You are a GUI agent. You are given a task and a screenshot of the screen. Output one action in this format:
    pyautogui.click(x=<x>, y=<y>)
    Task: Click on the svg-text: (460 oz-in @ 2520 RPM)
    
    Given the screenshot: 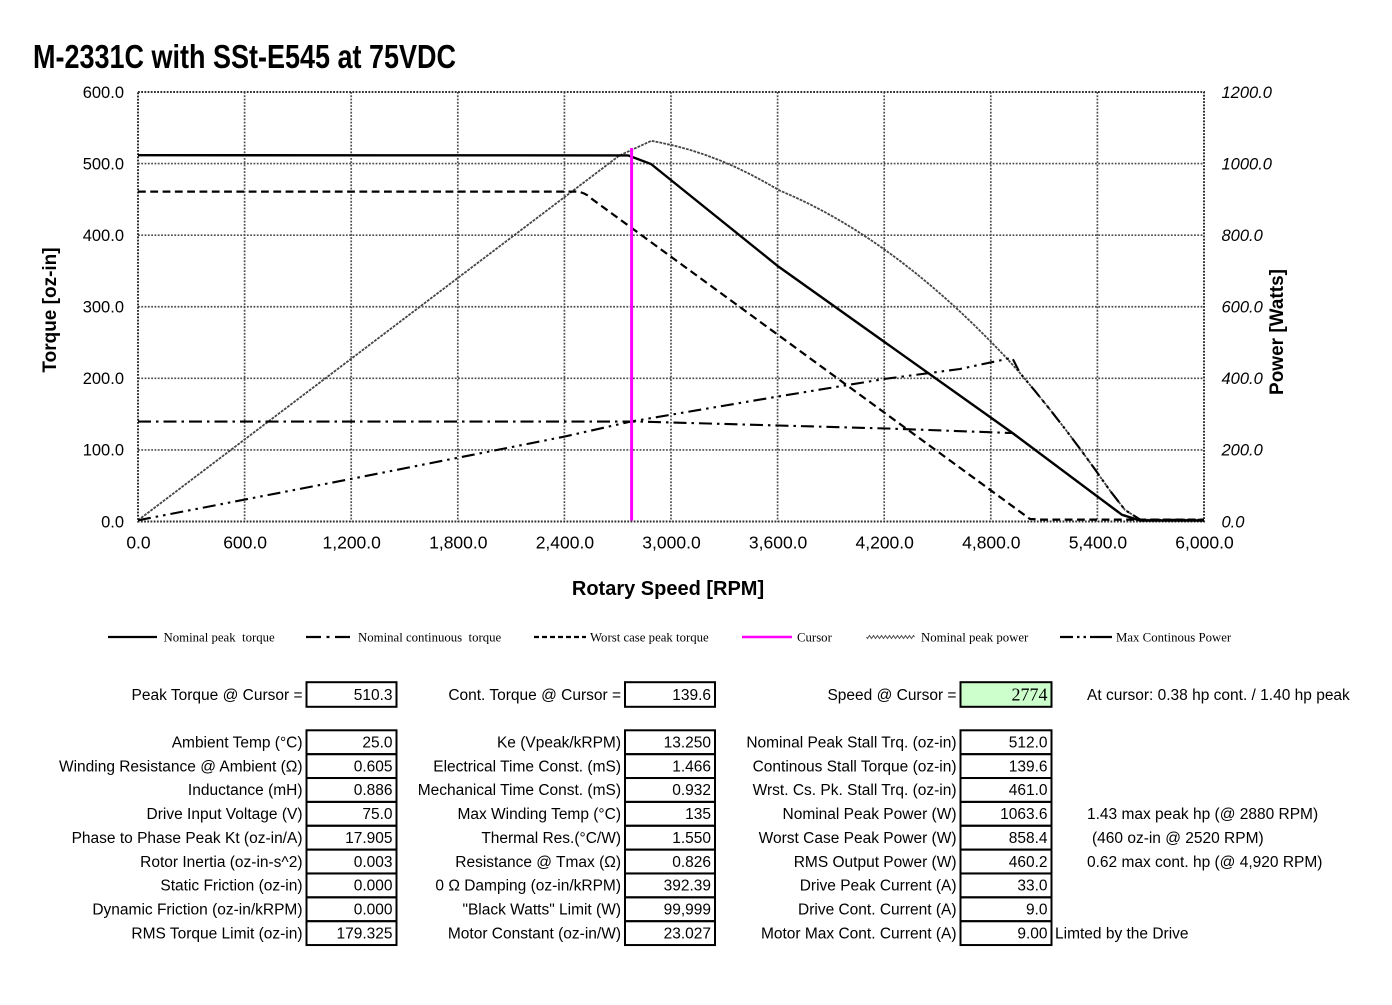 What is the action you would take?
    pyautogui.click(x=1178, y=838)
    